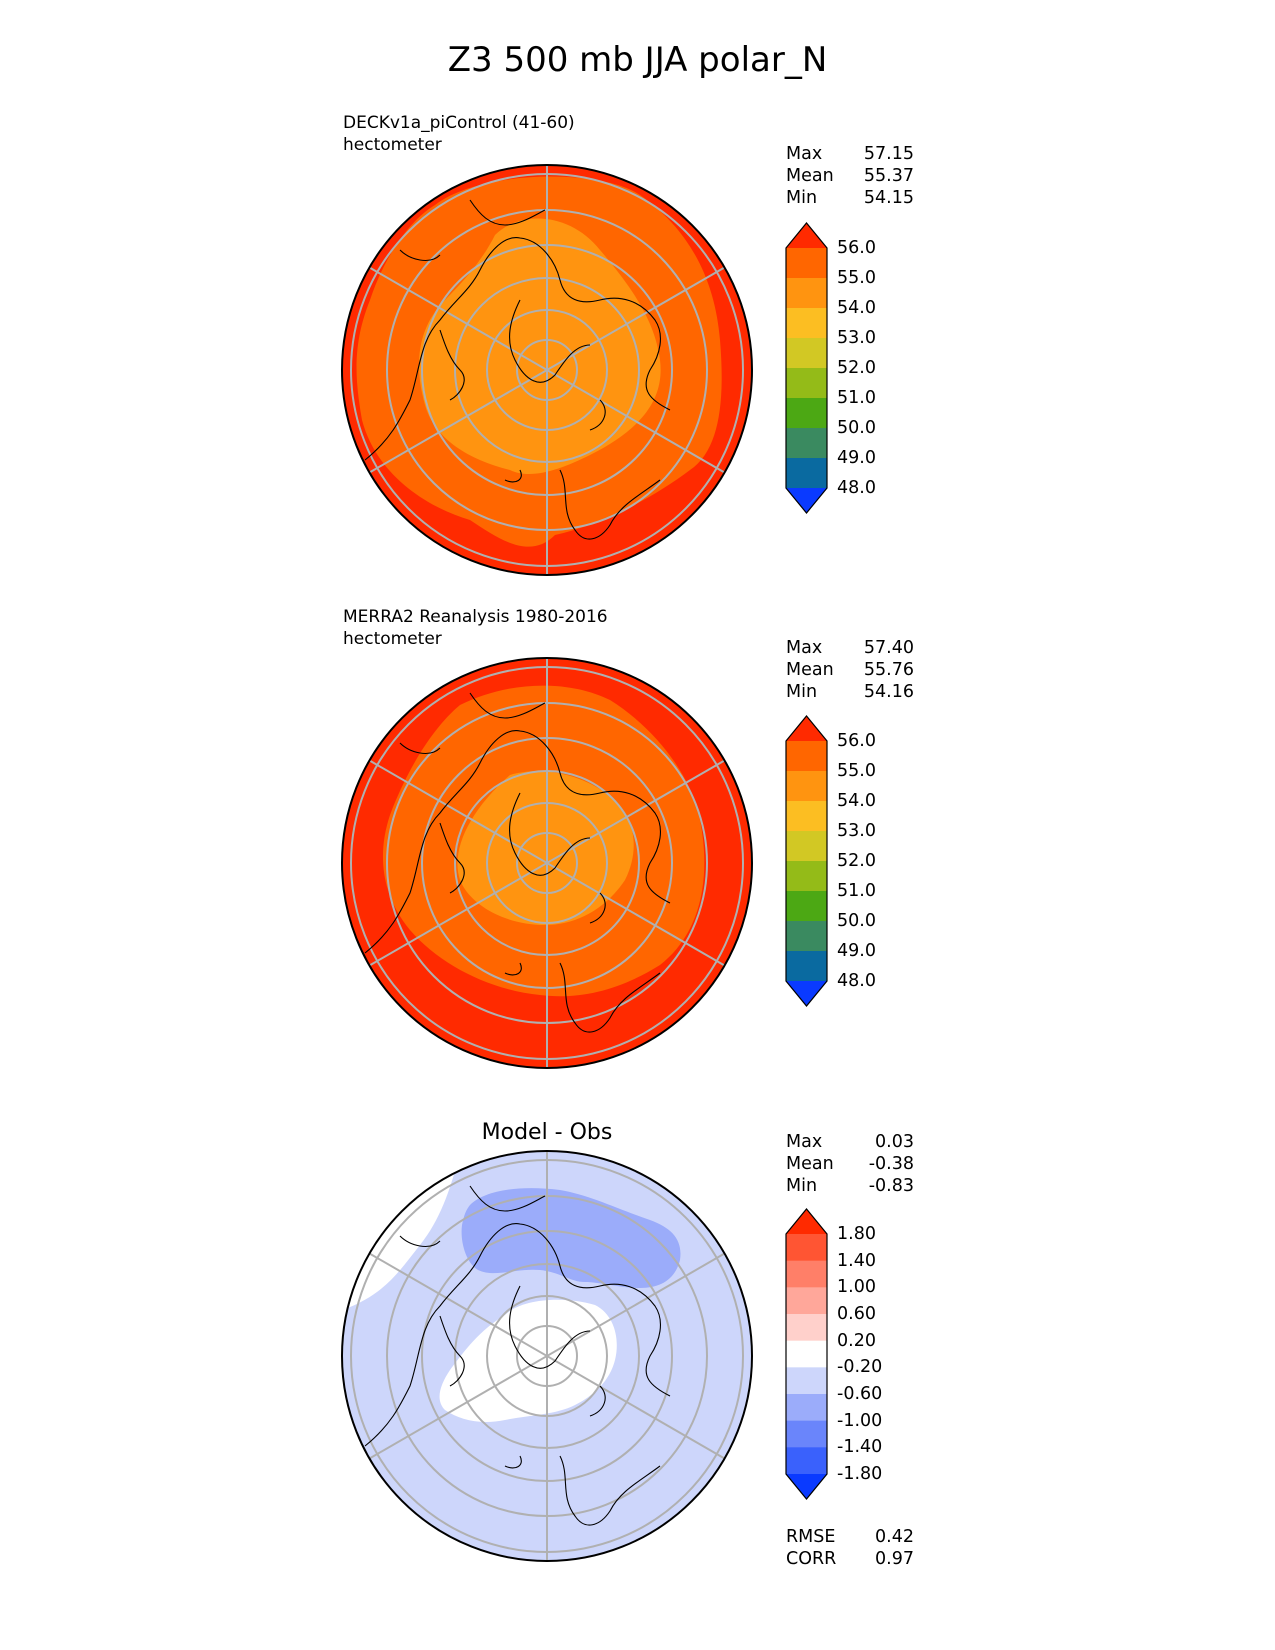 The width and height of the screenshot is (1275, 1650). What do you see at coordinates (860, 1474) in the screenshot?
I see `colorbar-tick-label: -1.80` at bounding box center [860, 1474].